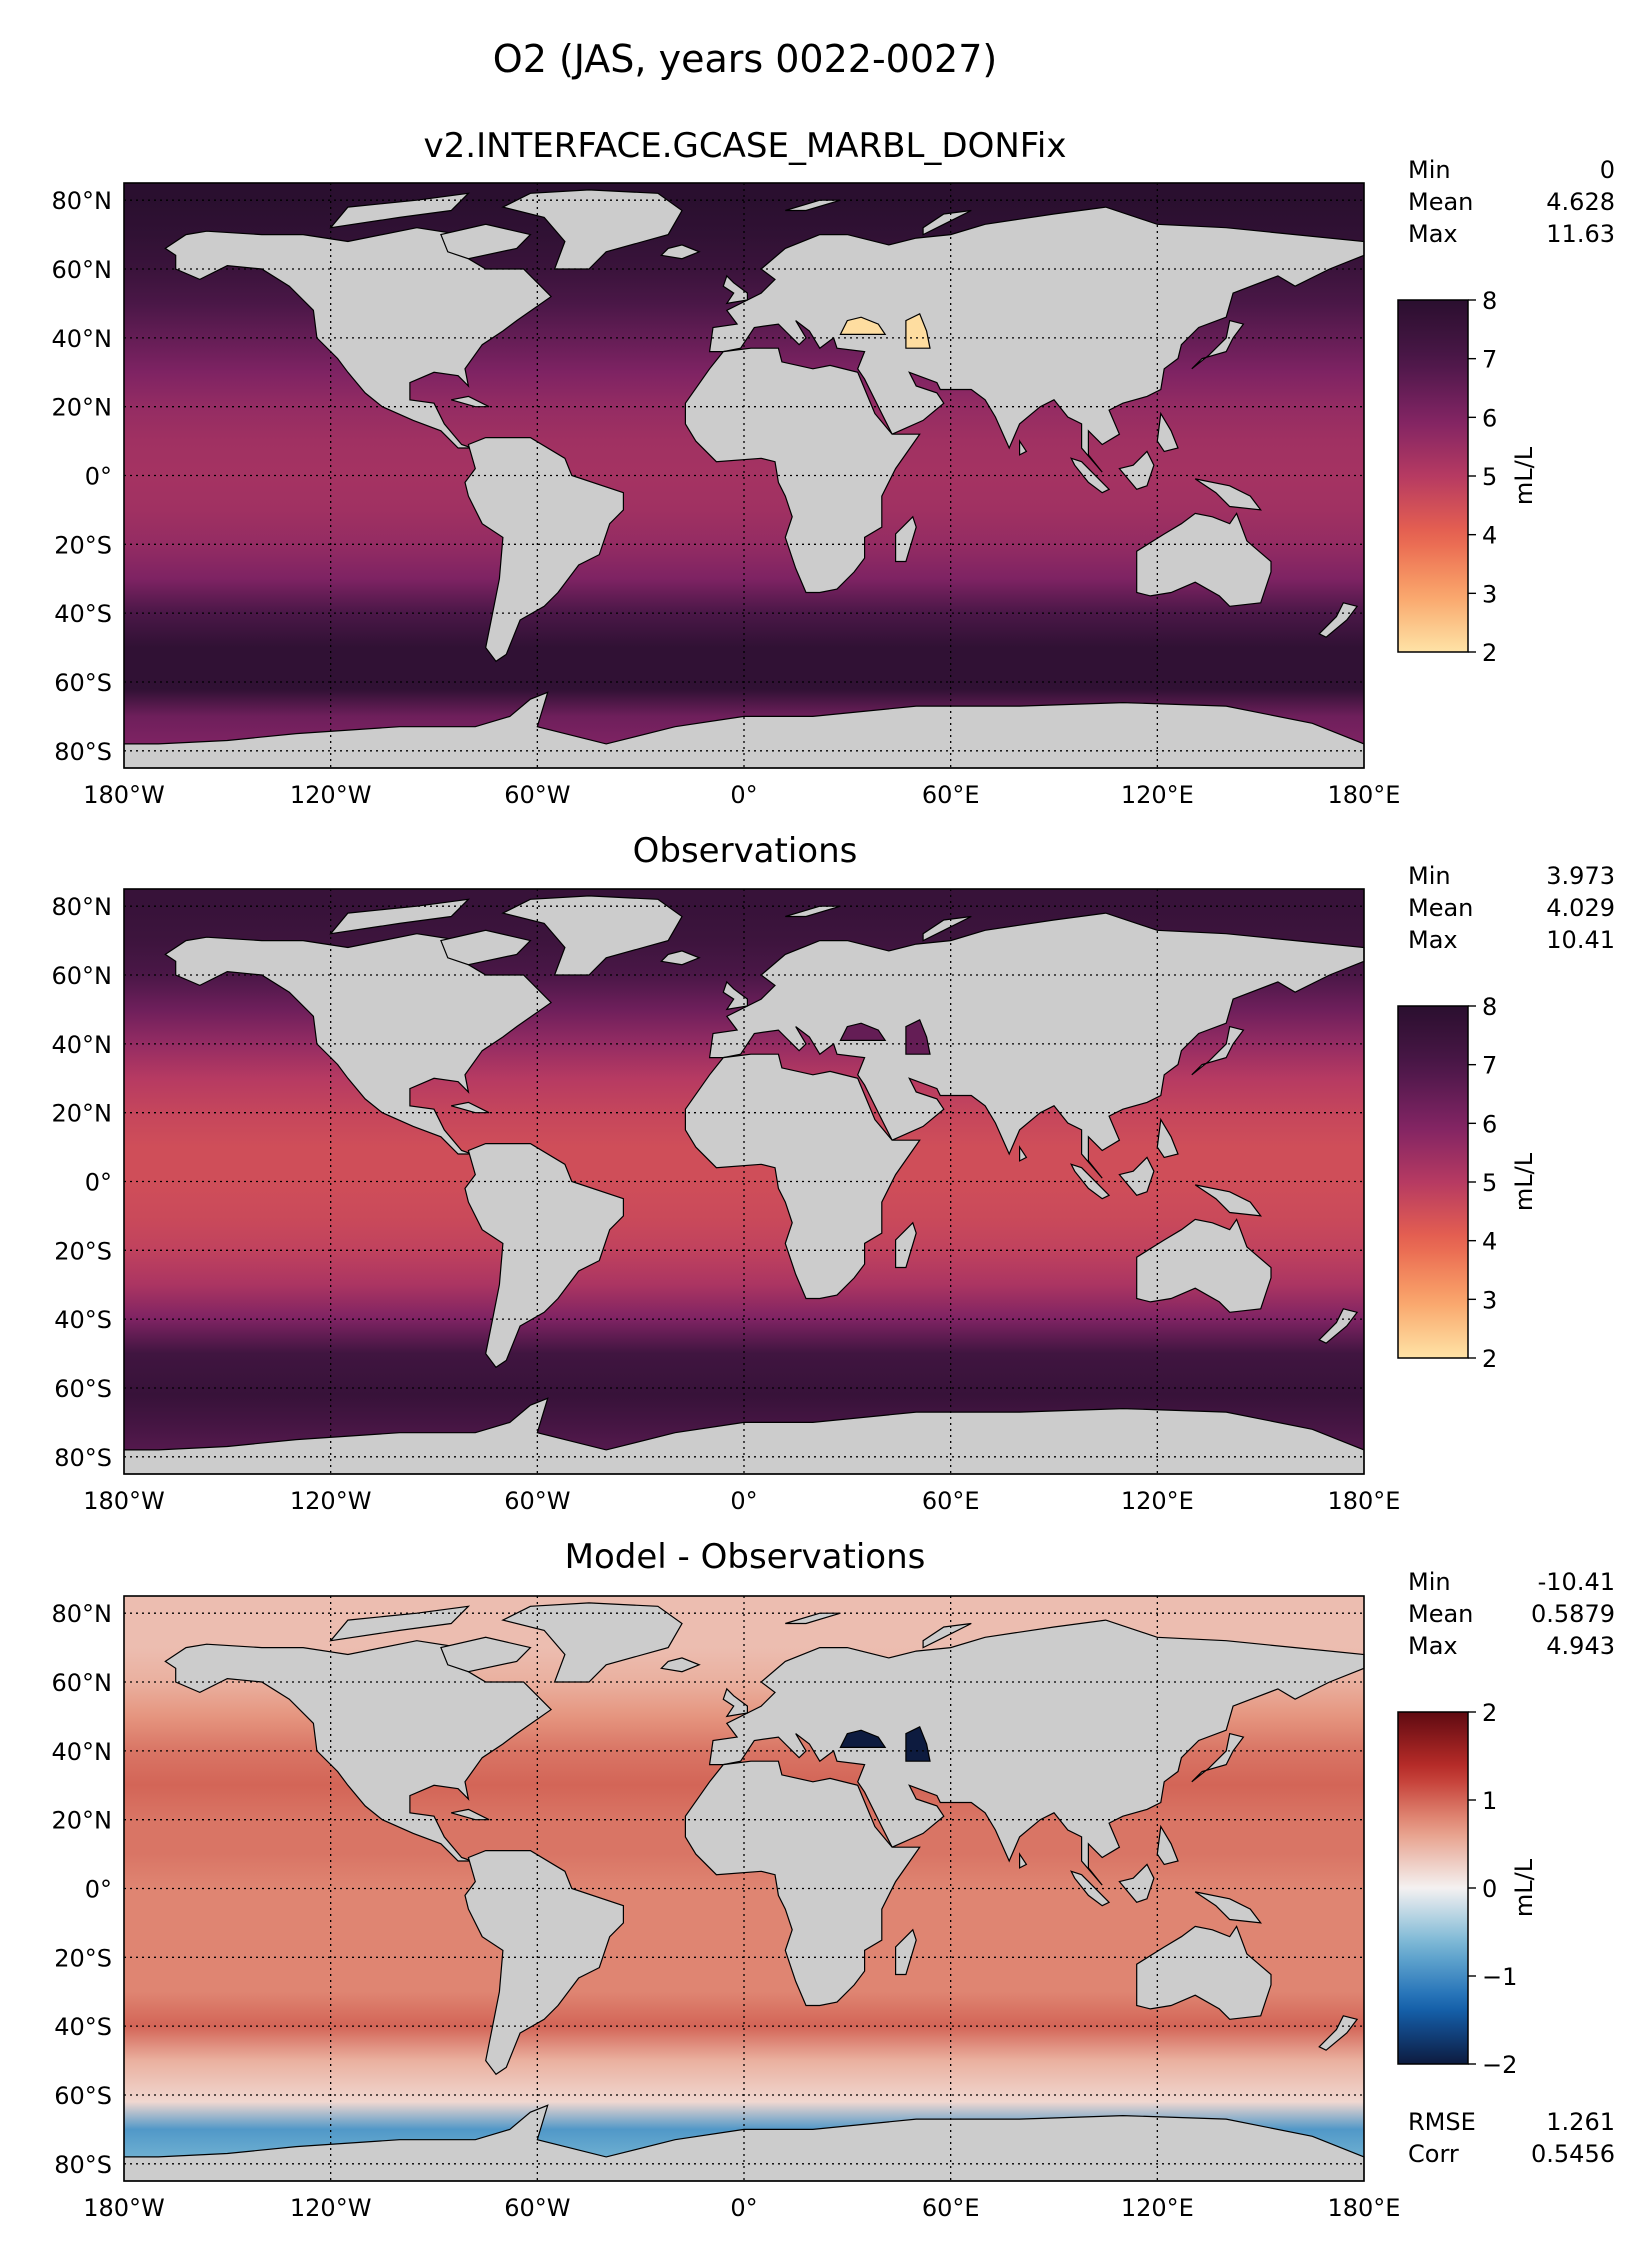 The image size is (1651, 2265). What do you see at coordinates (1036, 1752) in the screenshot?
I see `landmass-eurasia` at bounding box center [1036, 1752].